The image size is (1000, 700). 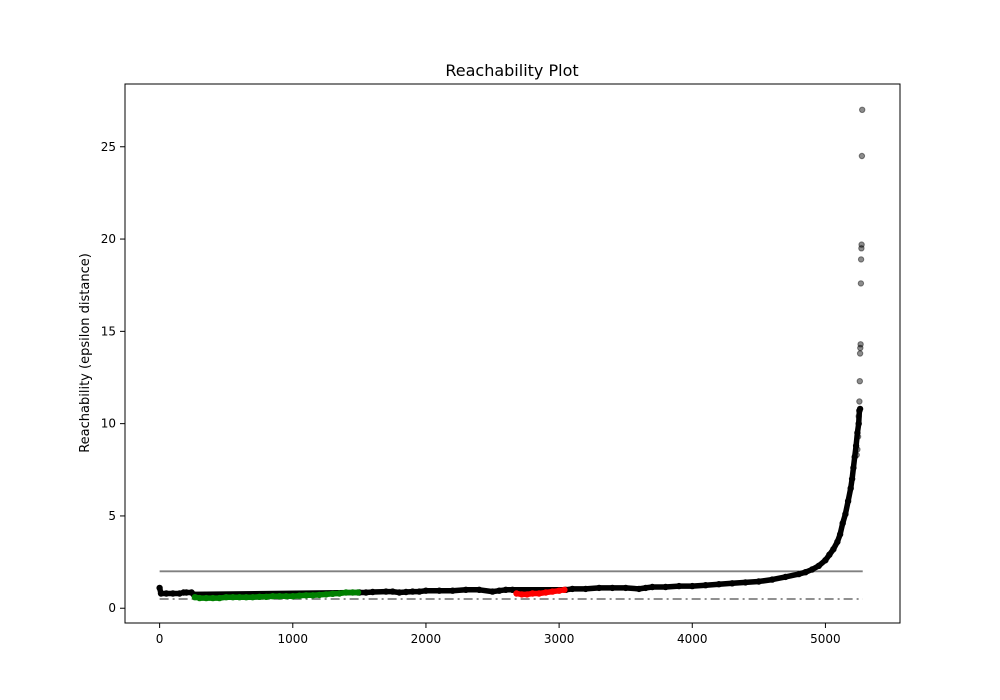 I want to click on y-tick-label: 15, so click(x=108, y=331).